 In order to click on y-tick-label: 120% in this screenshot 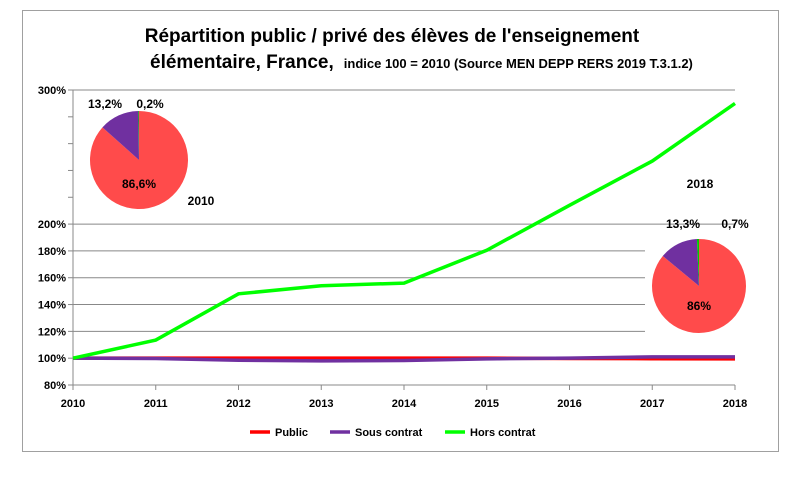, I will do `click(52, 332)`.